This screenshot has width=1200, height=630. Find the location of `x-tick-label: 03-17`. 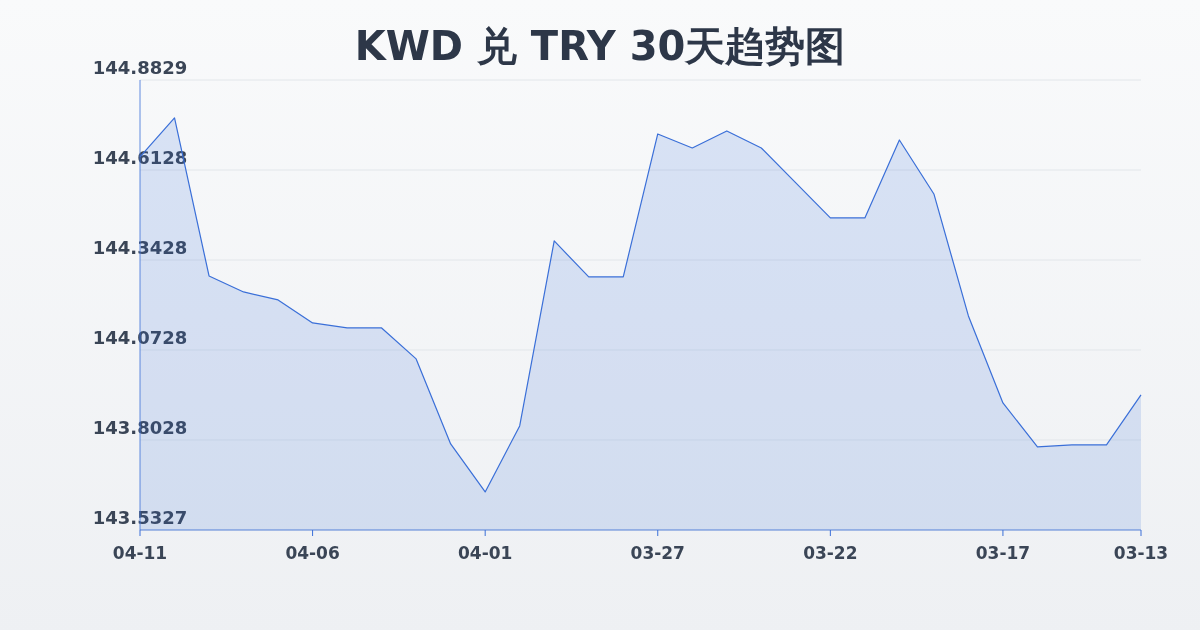

x-tick-label: 03-17 is located at coordinates (1003, 553).